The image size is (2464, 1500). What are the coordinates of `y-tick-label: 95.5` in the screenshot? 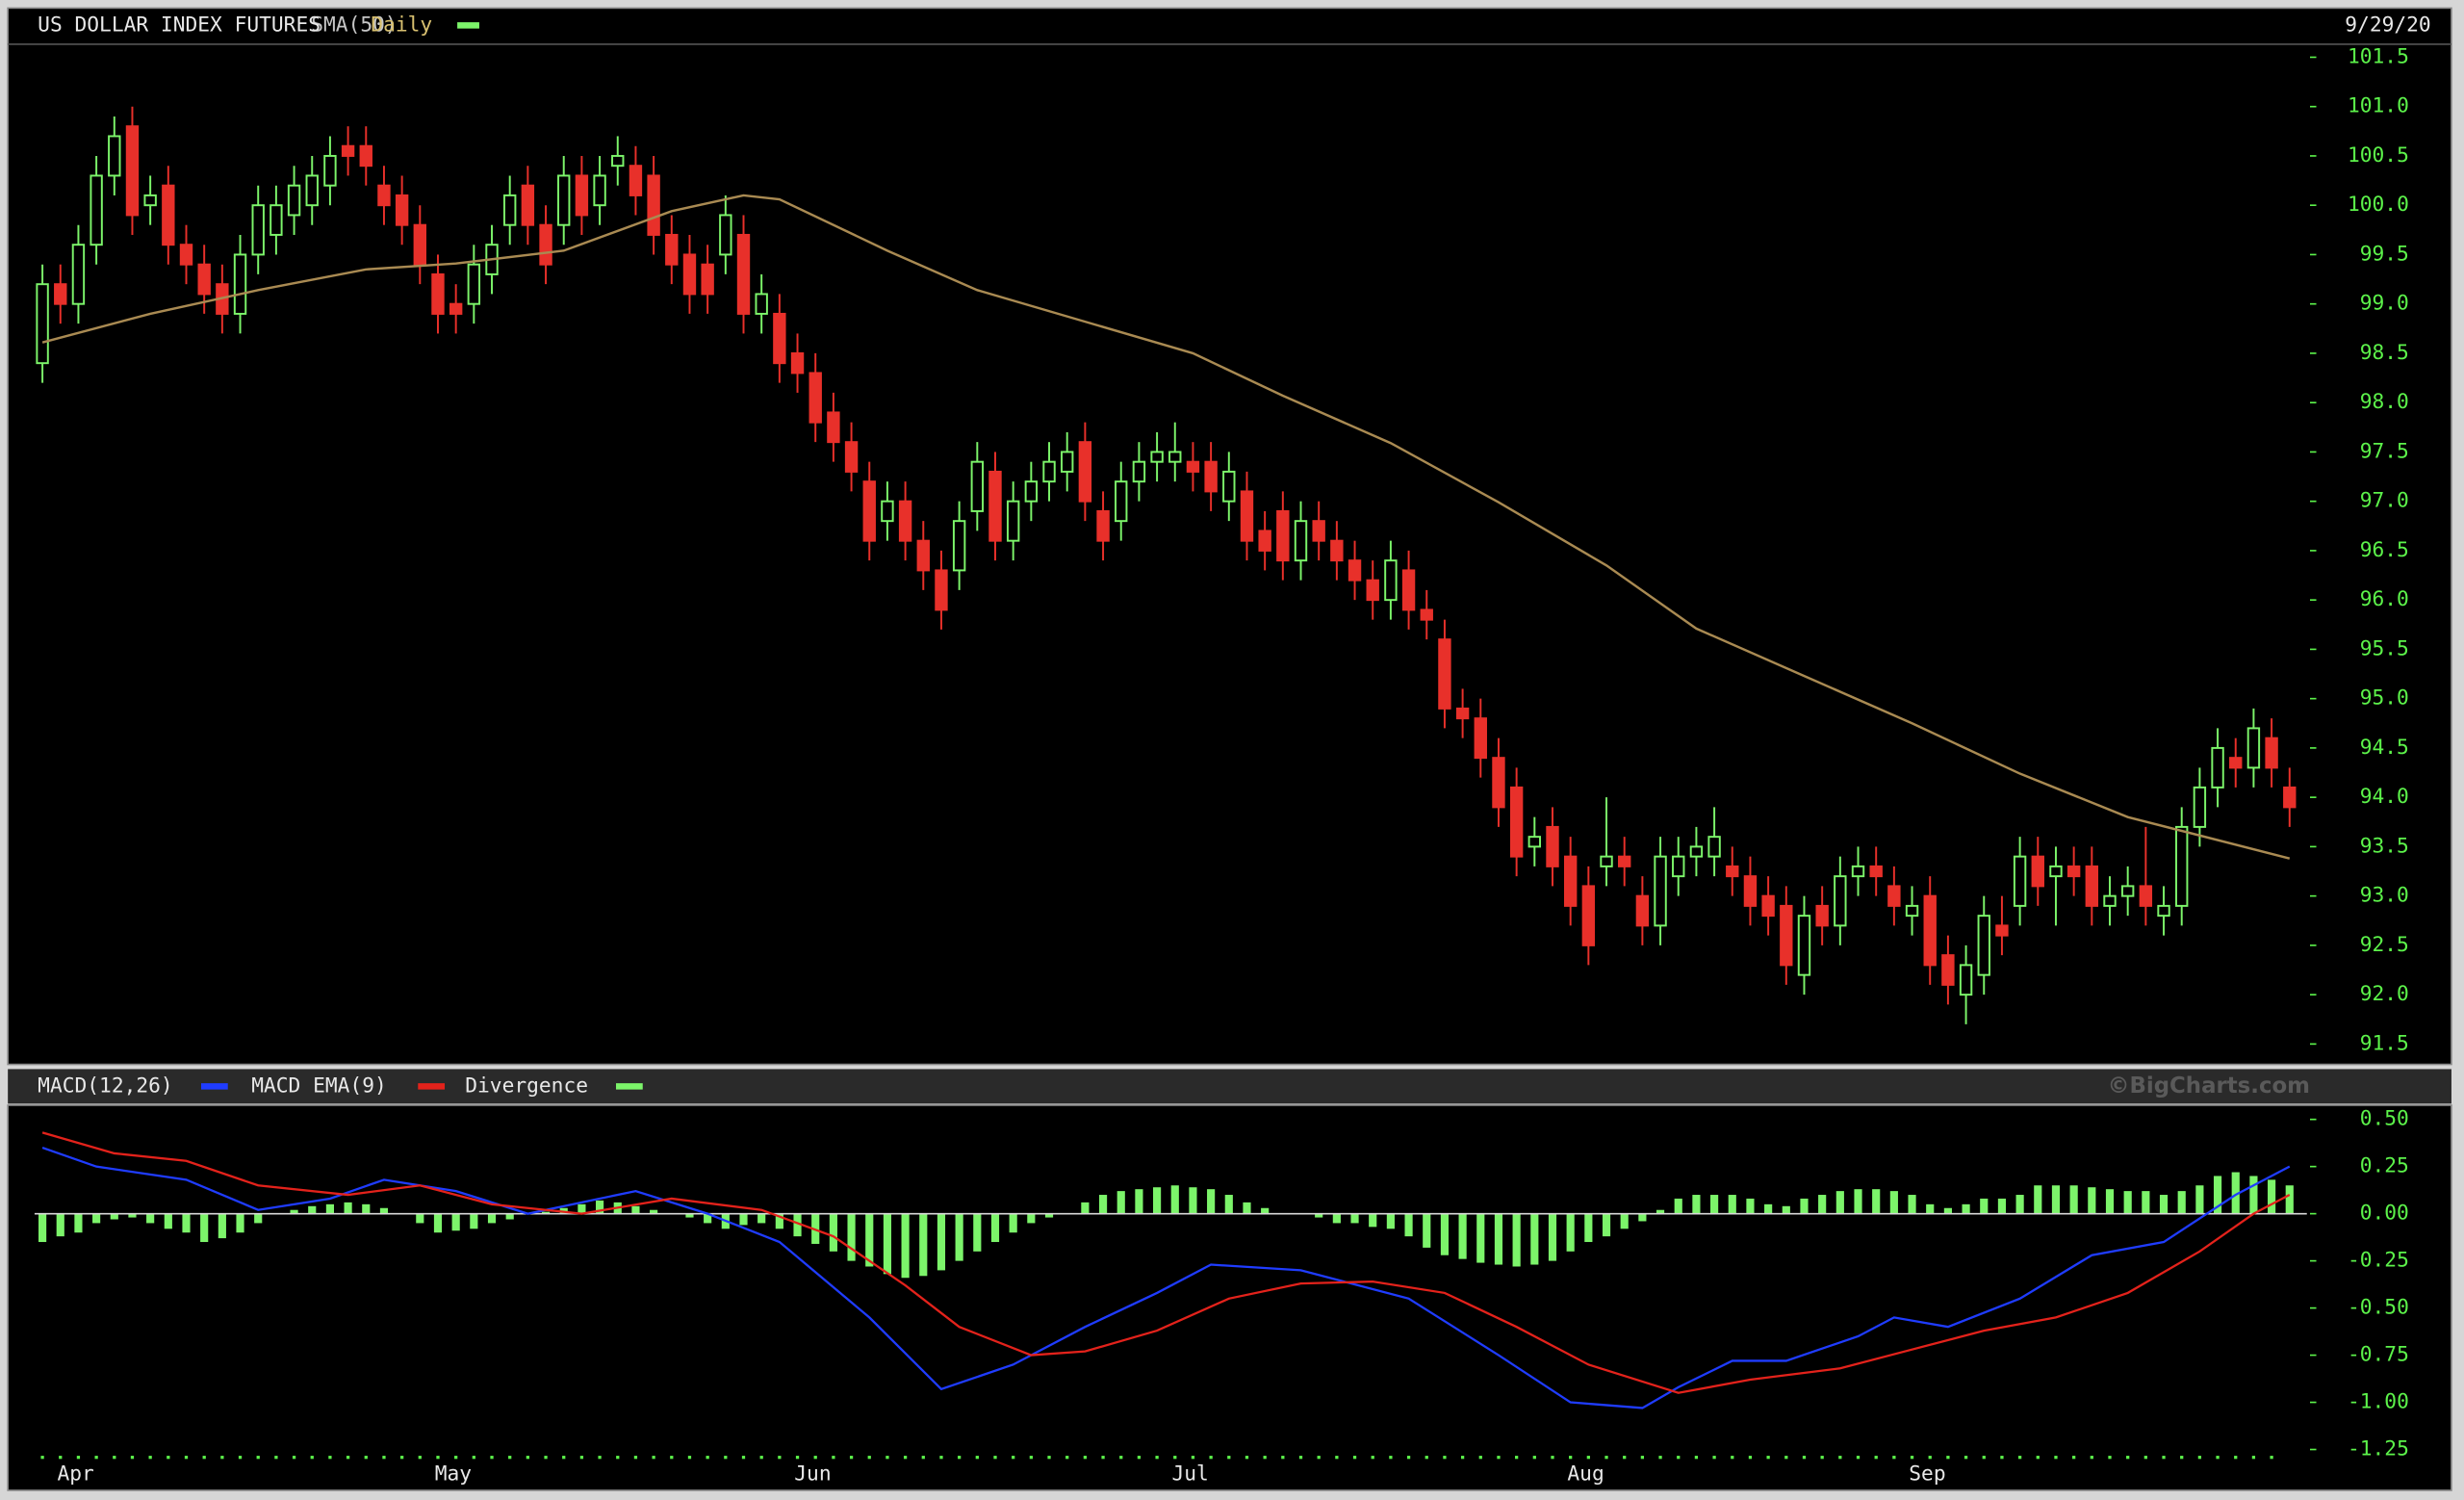 It's located at (2384, 648).